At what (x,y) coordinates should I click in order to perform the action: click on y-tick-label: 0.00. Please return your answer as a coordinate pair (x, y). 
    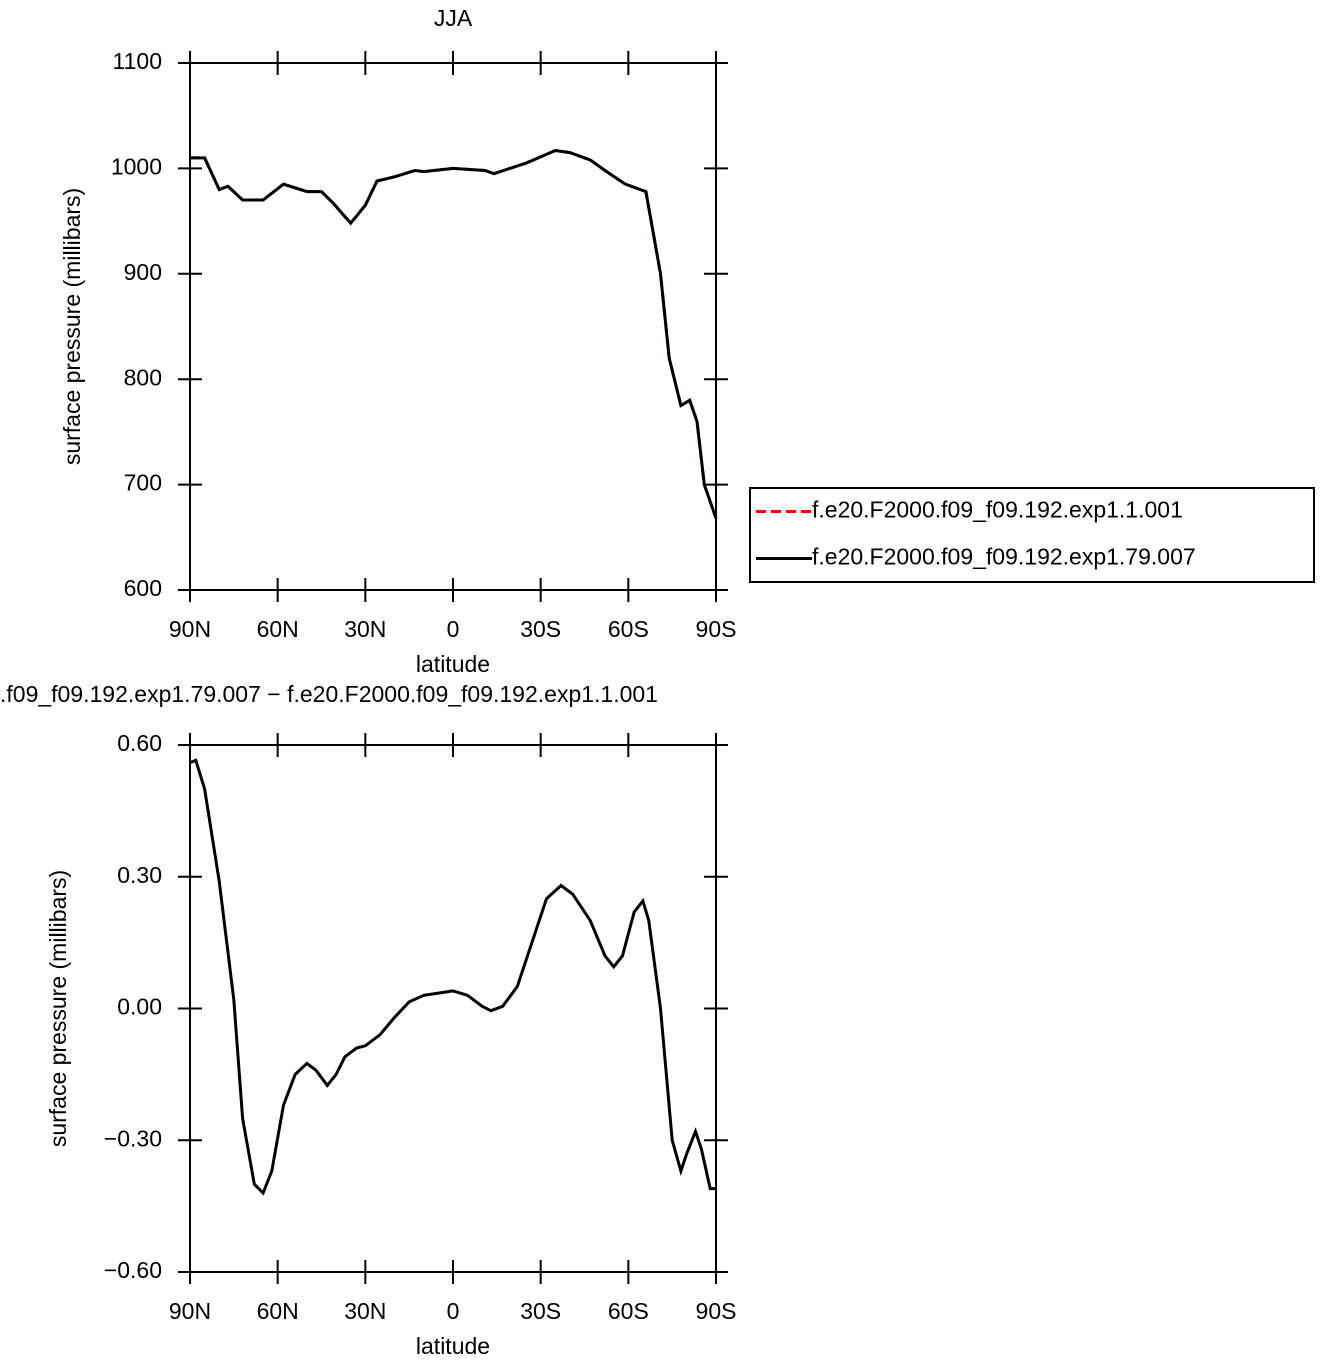
    Looking at the image, I should click on (139, 1007).